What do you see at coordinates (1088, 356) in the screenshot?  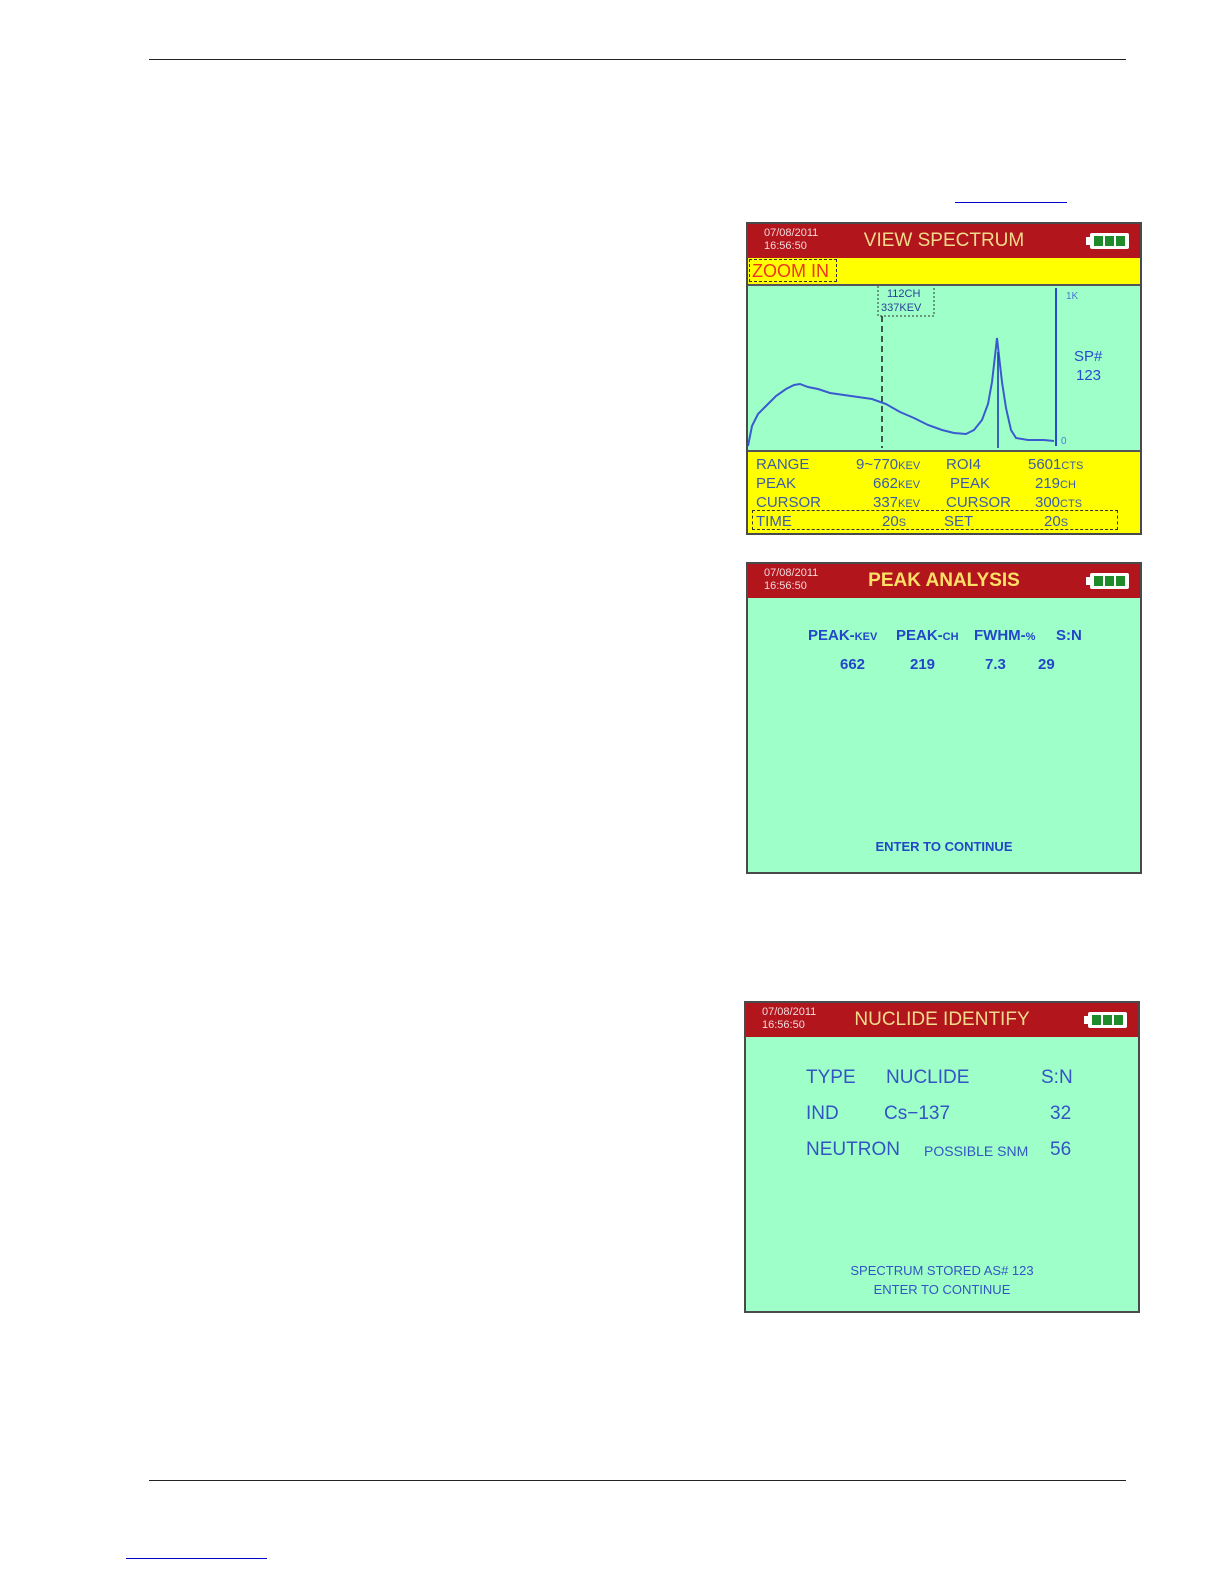 I see `sp-label: SP#` at bounding box center [1088, 356].